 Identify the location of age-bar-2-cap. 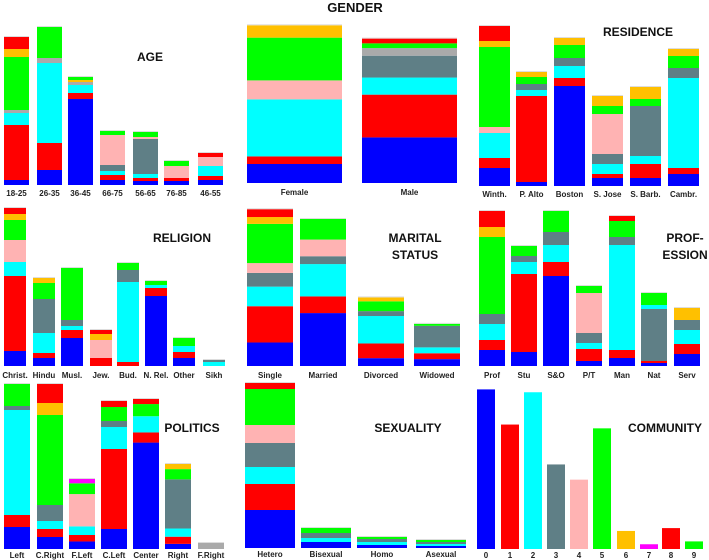
(49, 26).